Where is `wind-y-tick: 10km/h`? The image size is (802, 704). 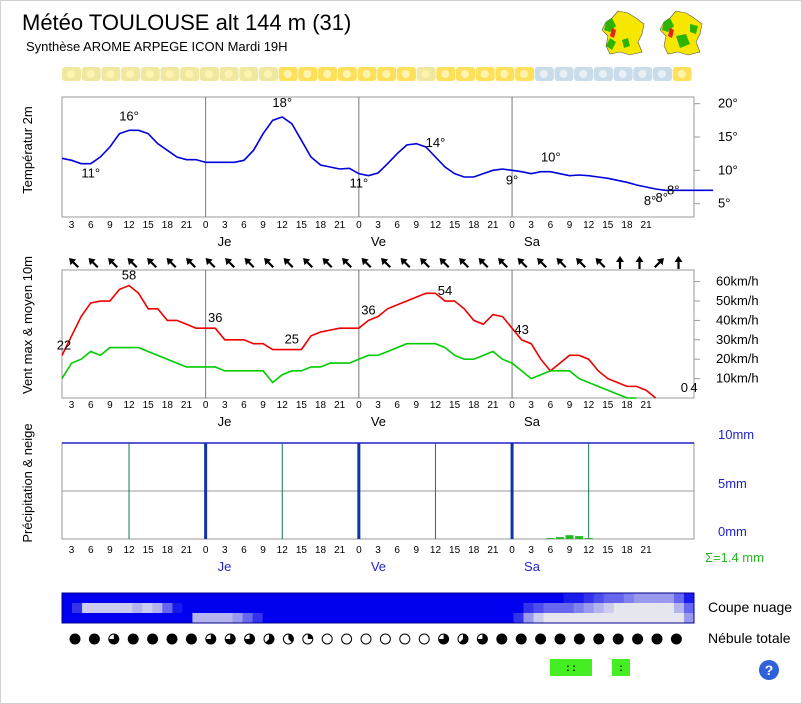
wind-y-tick: 10km/h is located at coordinates (737, 378).